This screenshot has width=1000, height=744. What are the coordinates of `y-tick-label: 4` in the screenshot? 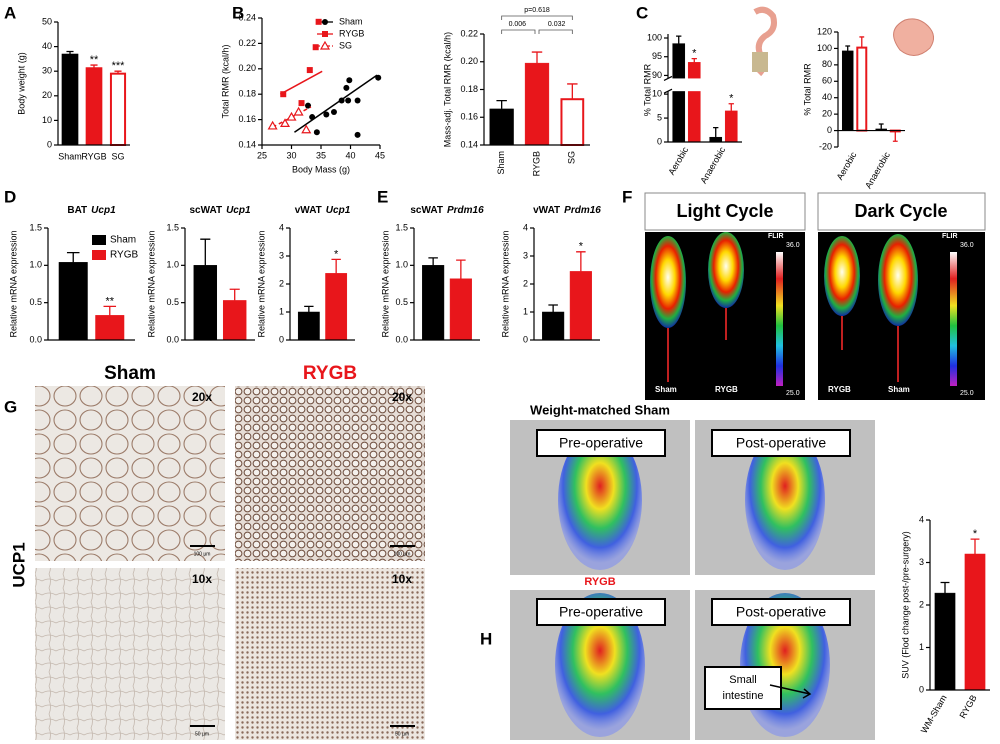 It's located at (281, 227).